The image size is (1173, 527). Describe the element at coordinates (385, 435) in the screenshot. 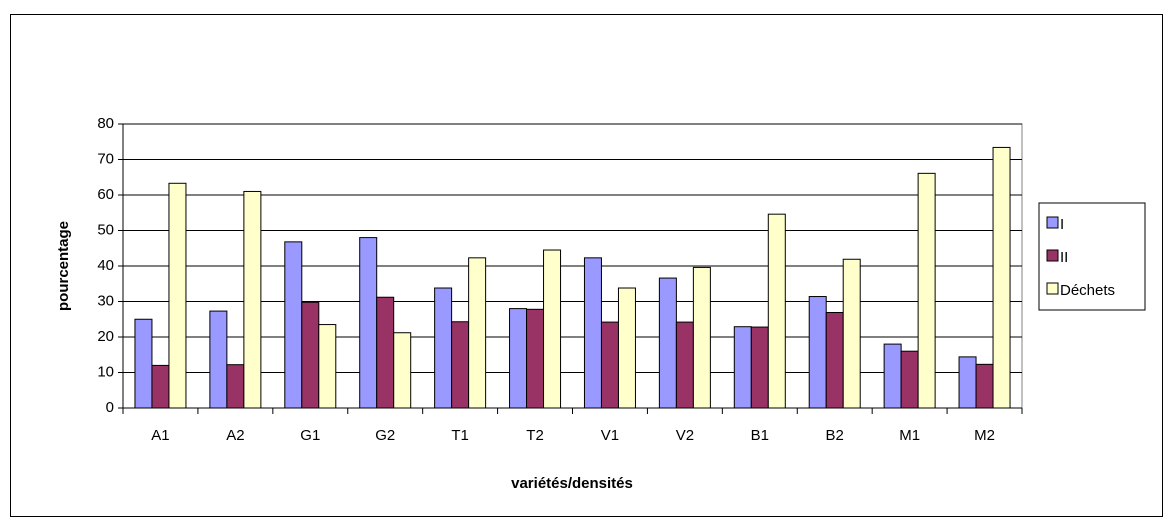

I see `x-tick-label: G2` at that location.